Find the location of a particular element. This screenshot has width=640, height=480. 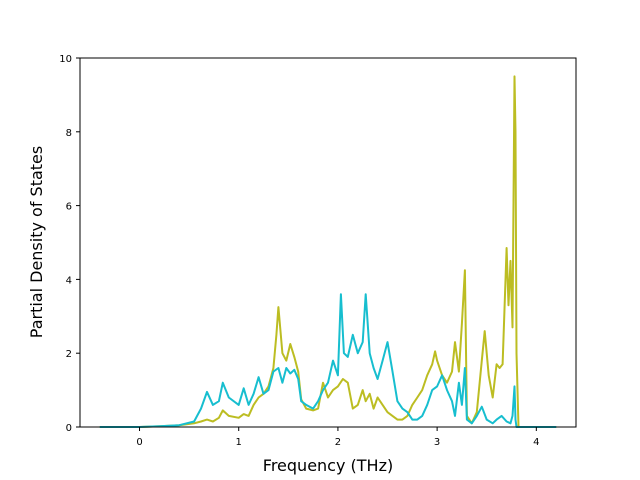

x-tick-label: 0 is located at coordinates (139, 442).